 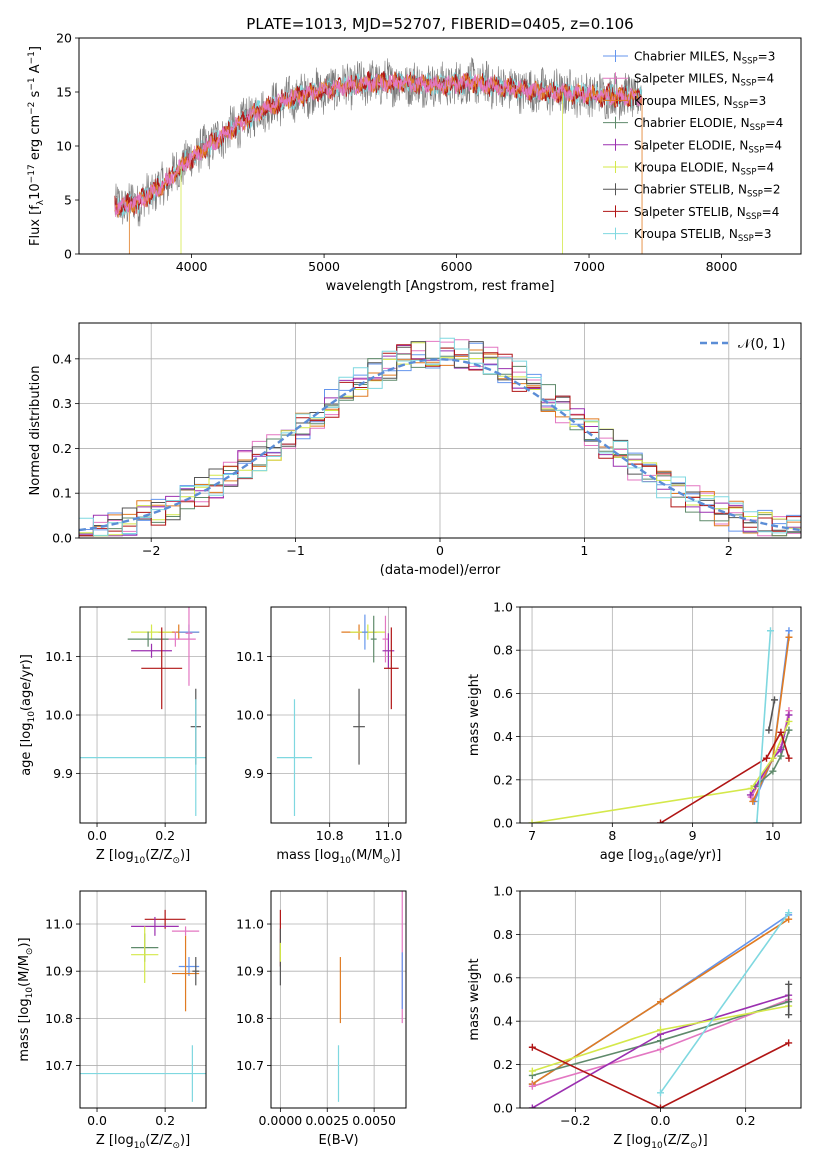 I want to click on legend-entry: Kroupa ELODIE, NSSP=4, so click(x=704, y=169).